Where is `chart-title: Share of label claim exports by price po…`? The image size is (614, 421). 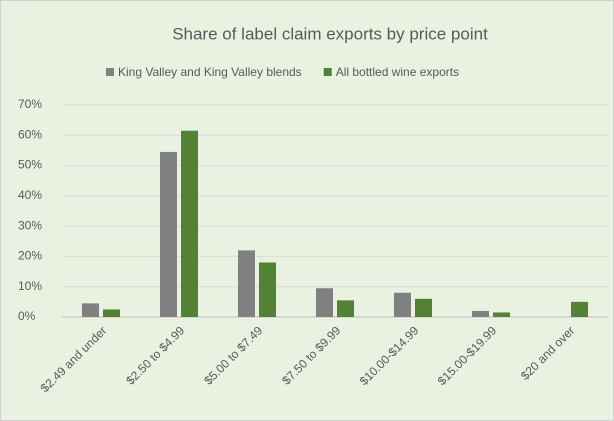 chart-title: Share of label claim exports by price po… is located at coordinates (330, 33).